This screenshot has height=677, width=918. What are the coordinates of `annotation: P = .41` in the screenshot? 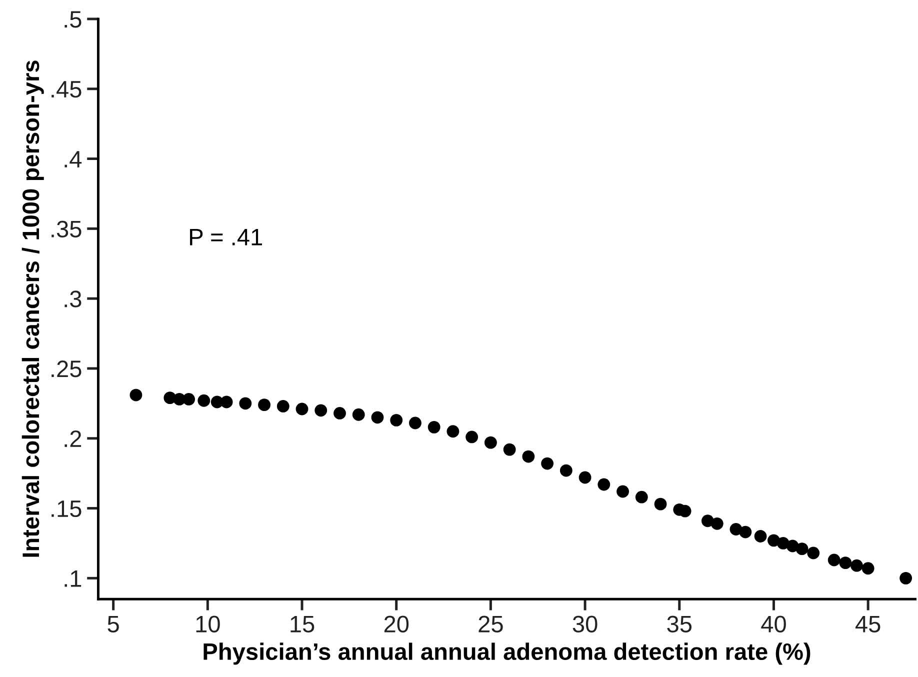 It's located at (226, 237).